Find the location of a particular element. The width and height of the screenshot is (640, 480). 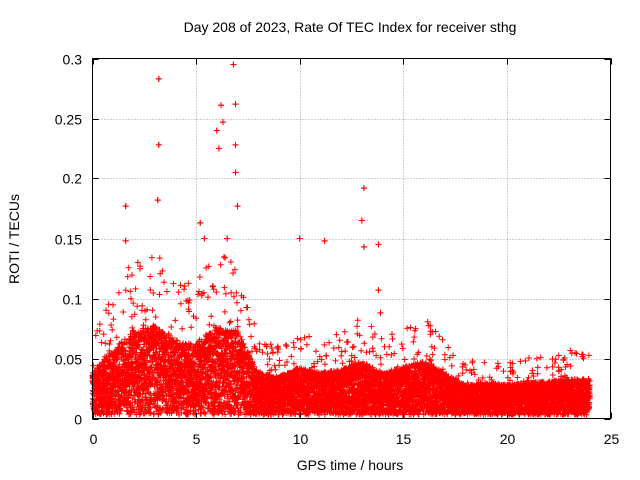

x-tick-label: 15 is located at coordinates (404, 439).